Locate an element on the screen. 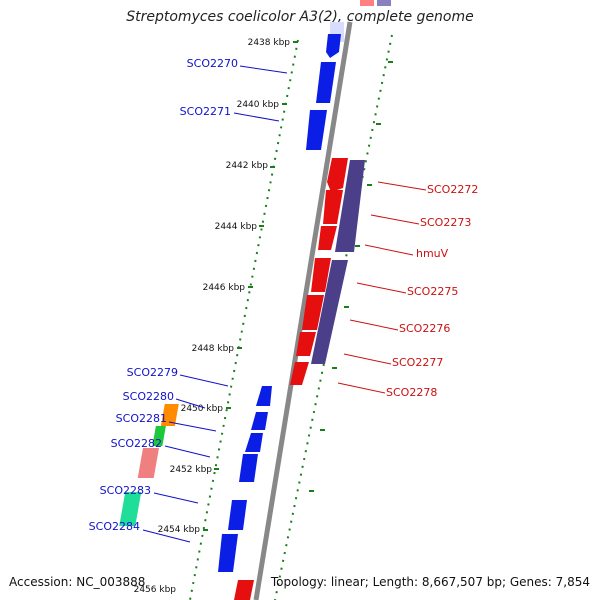 This screenshot has width=600, height=600. gene-label: SCO2284 is located at coordinates (114, 526).